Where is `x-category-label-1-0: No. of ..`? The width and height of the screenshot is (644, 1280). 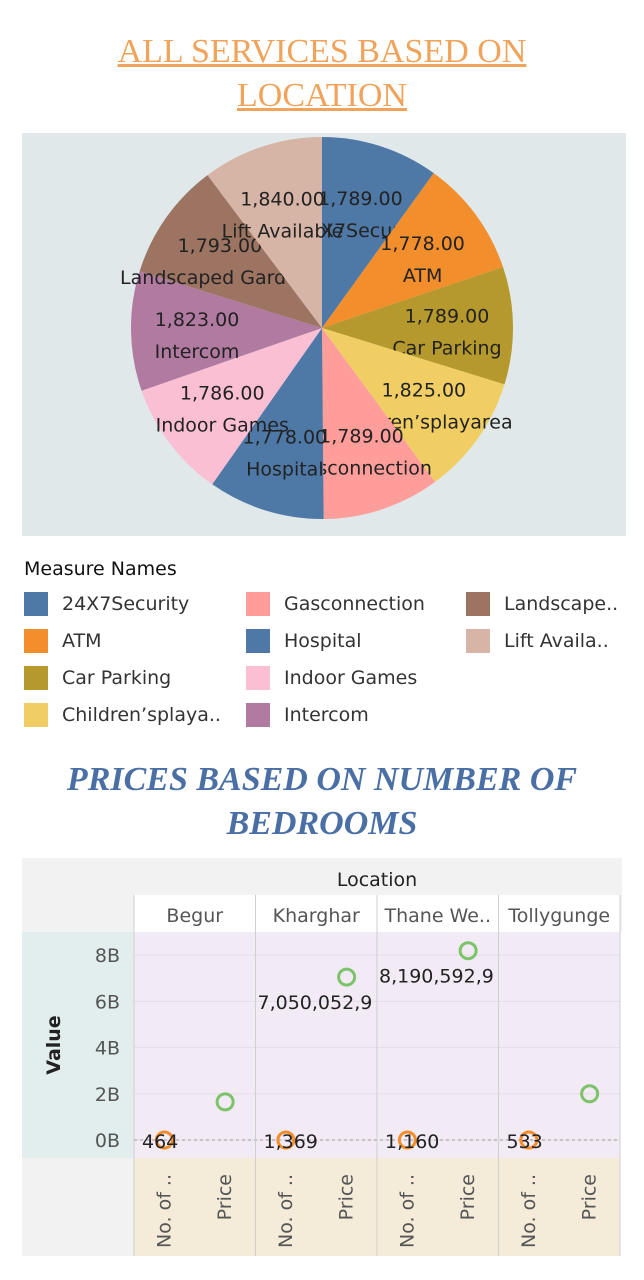
x-category-label-1-0: No. of .. is located at coordinates (286, 1211).